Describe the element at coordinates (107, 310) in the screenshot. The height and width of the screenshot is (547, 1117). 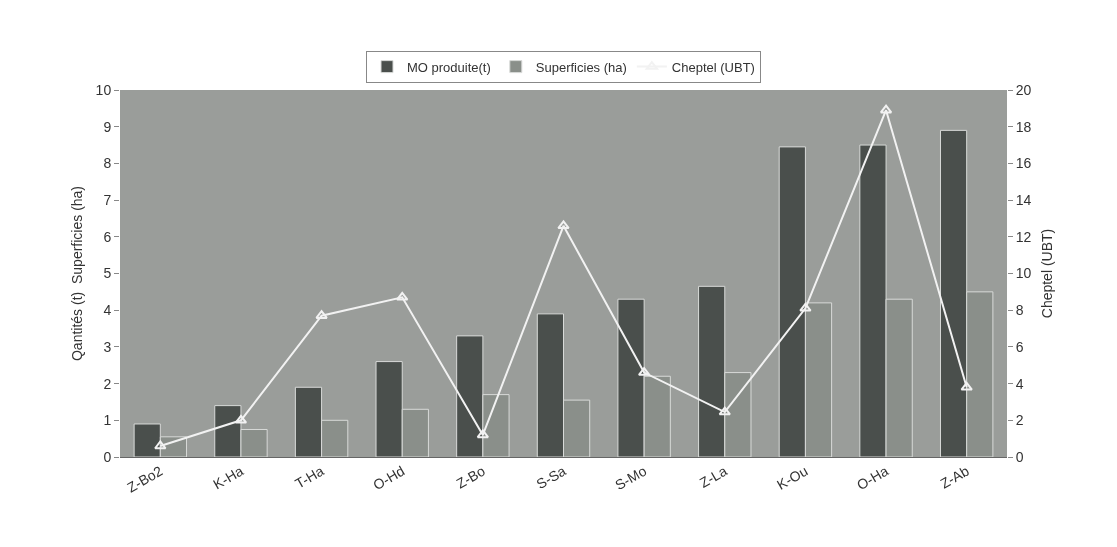
I see `y-tick-label: 4` at that location.